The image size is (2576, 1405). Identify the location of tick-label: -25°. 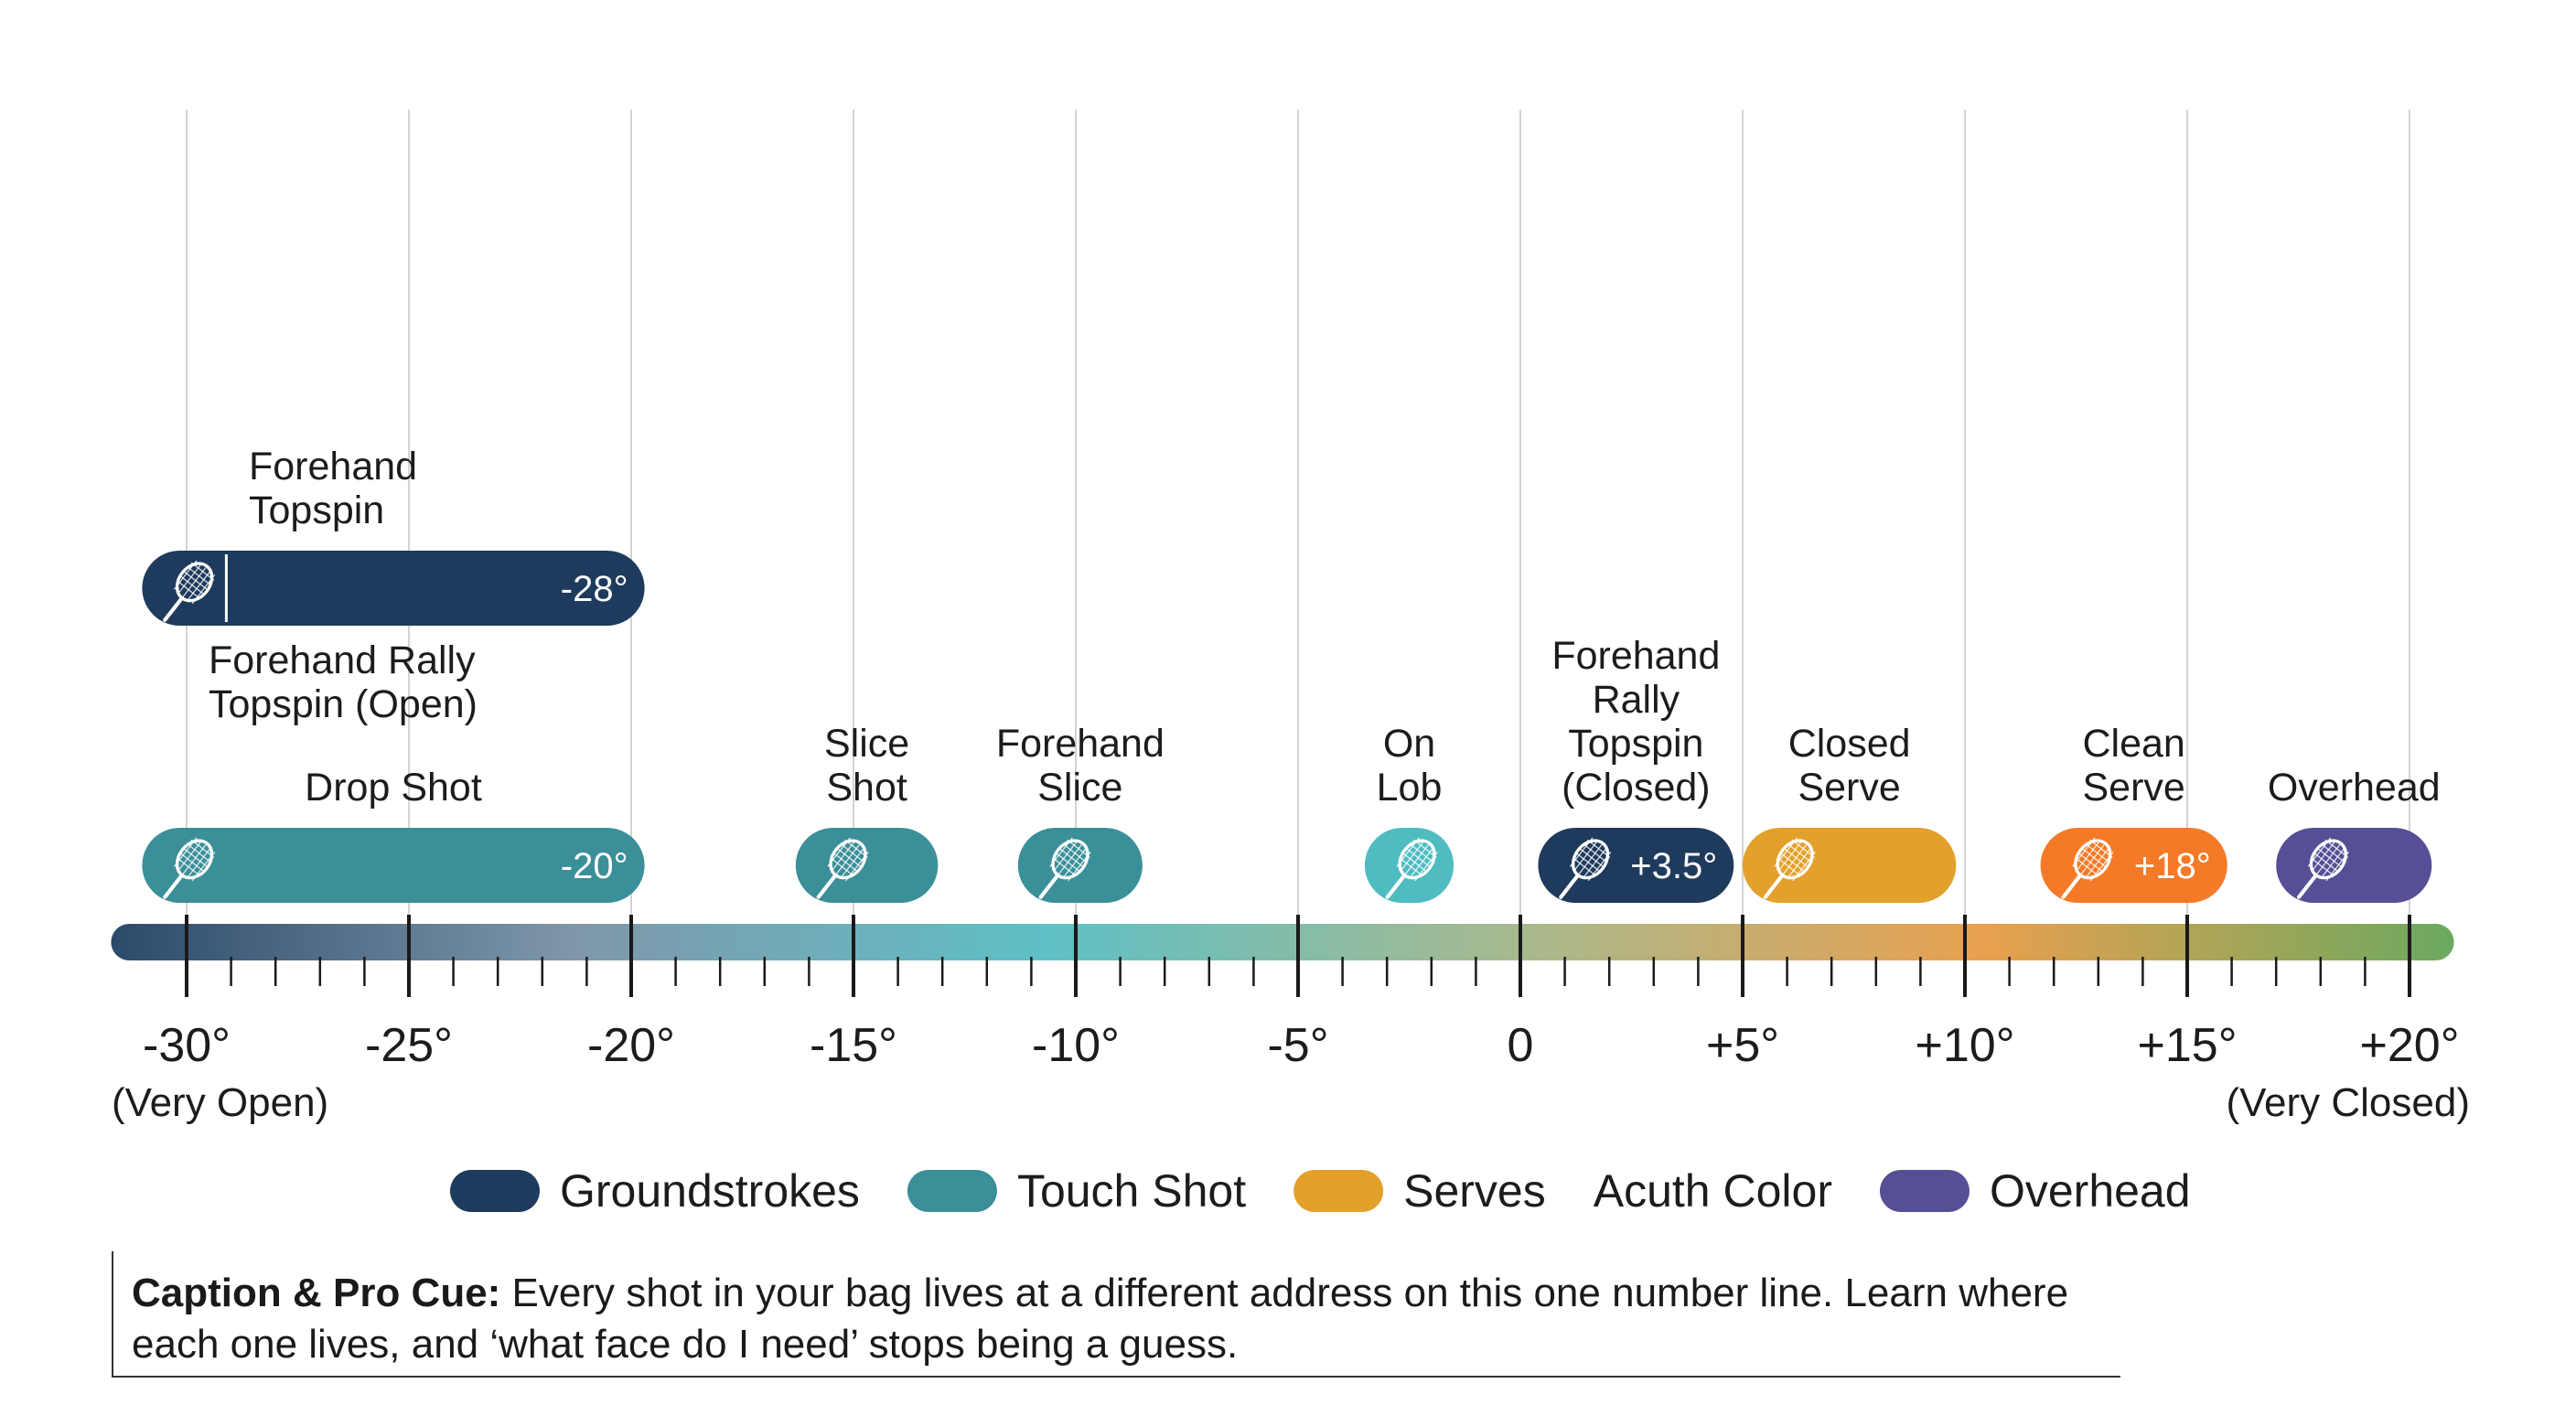
(409, 1045).